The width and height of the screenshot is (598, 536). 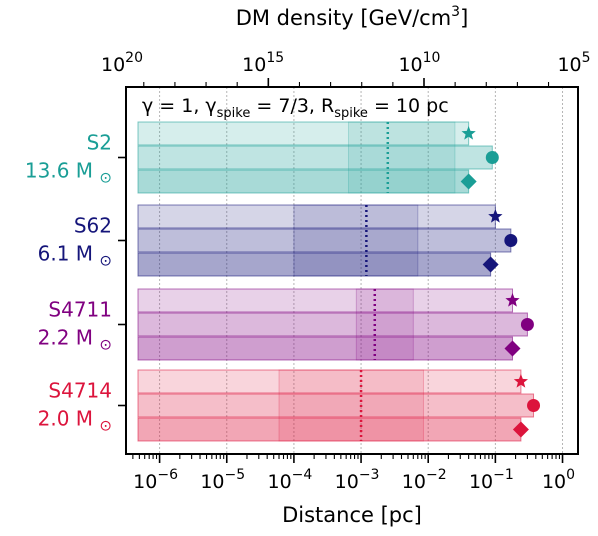 I want to click on diamond-marker-S62, so click(x=490, y=264).